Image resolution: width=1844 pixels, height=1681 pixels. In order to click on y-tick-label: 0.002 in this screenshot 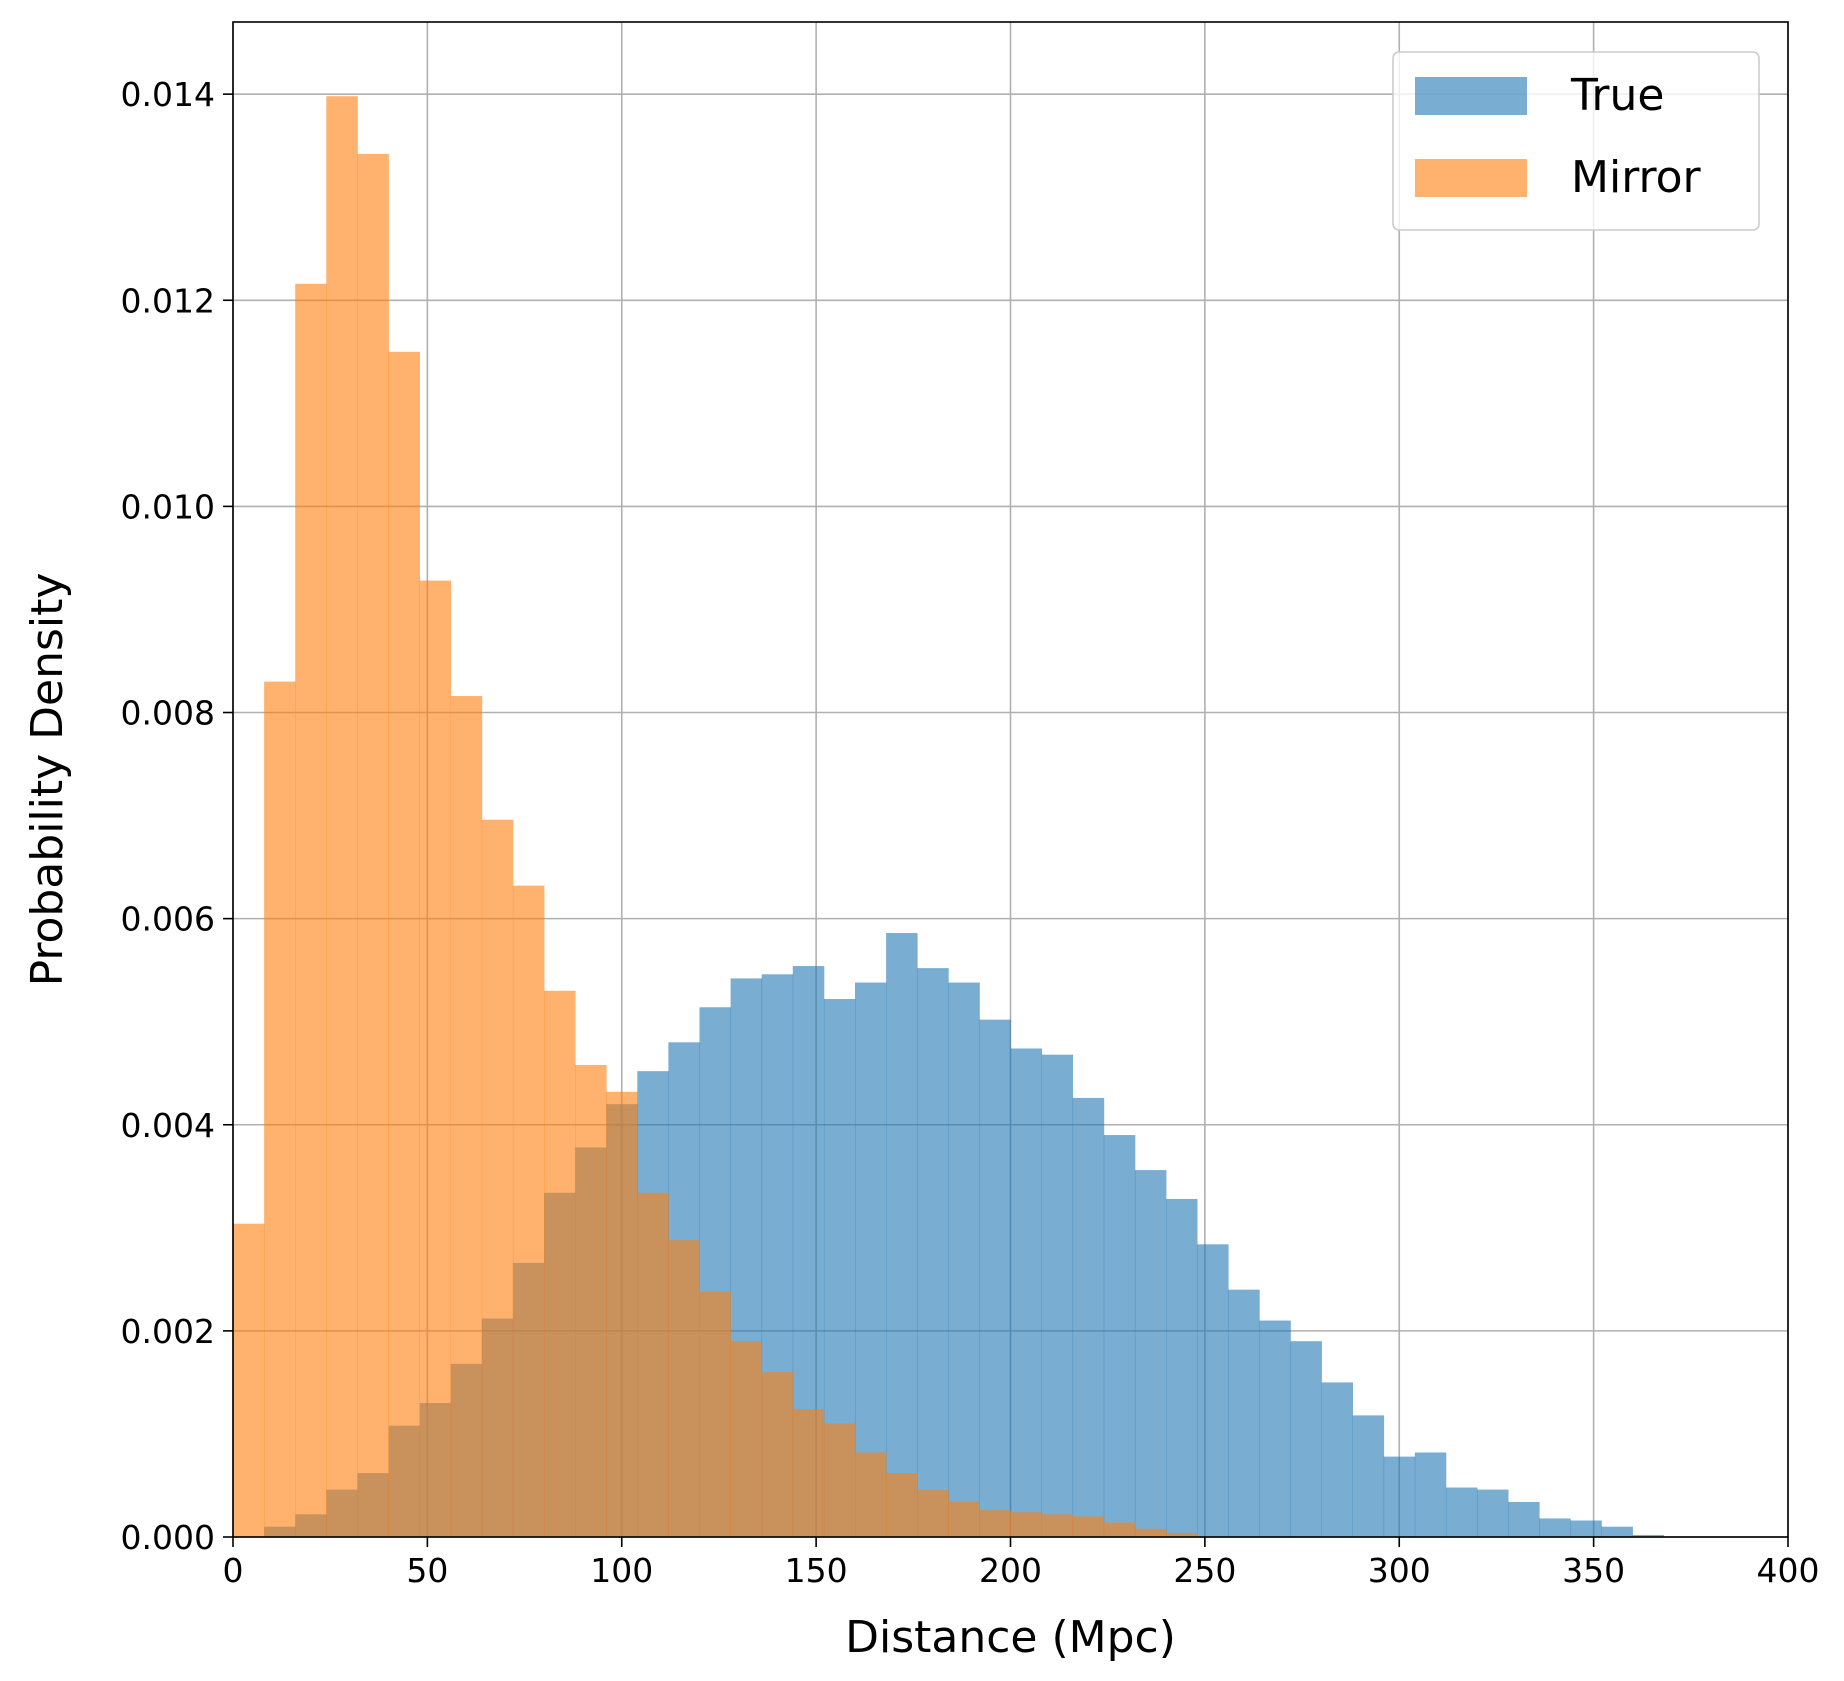, I will do `click(168, 1331)`.